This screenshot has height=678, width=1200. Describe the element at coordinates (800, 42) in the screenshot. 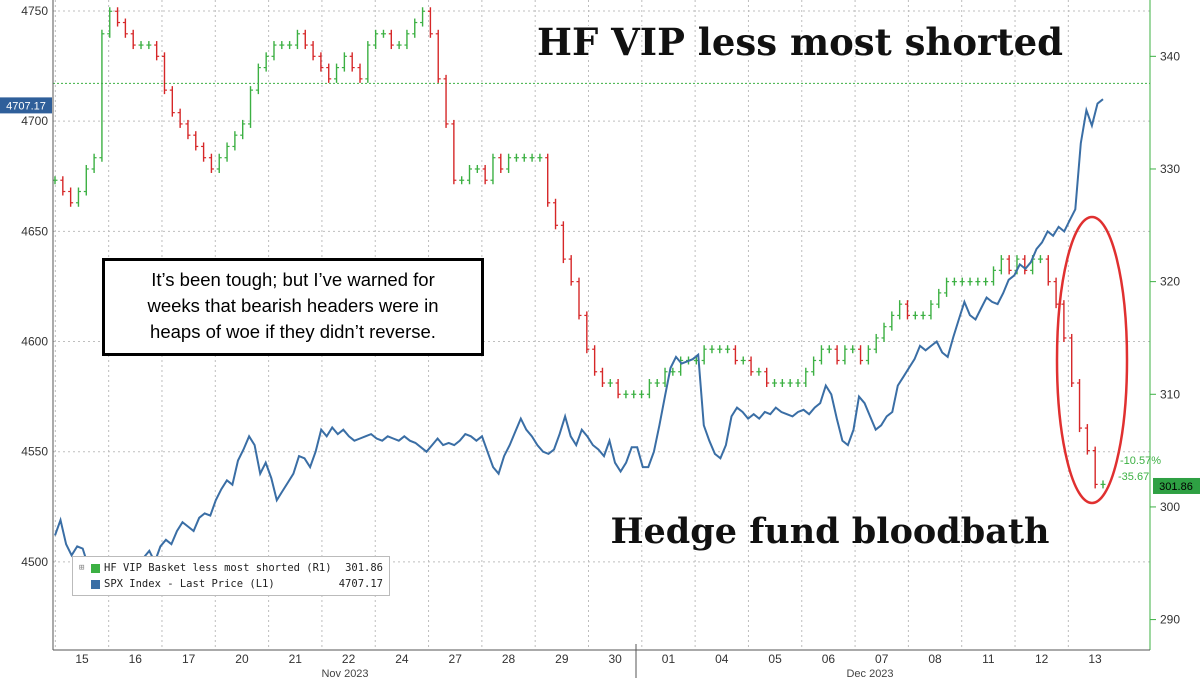

I see `chart-title: HF VIP less most shorted` at that location.